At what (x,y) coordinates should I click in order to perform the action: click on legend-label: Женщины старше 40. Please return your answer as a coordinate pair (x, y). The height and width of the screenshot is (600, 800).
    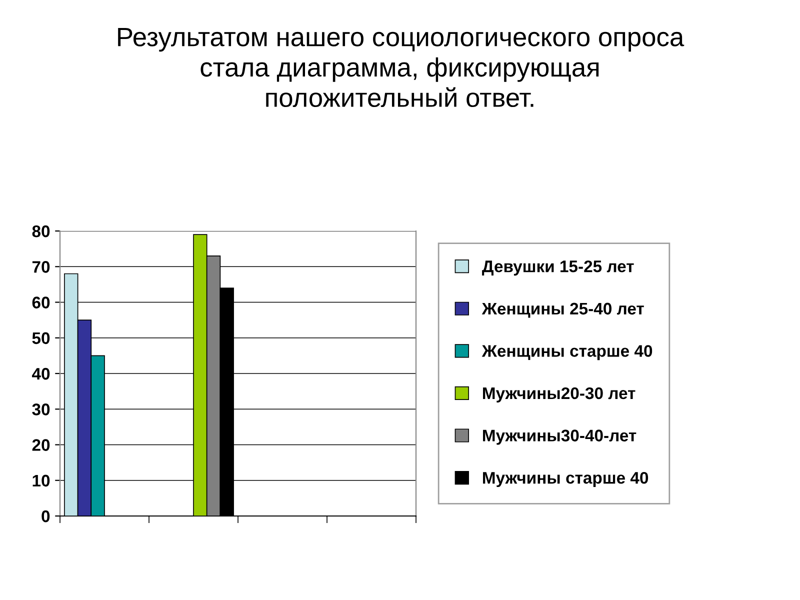
    Looking at the image, I should click on (567, 352).